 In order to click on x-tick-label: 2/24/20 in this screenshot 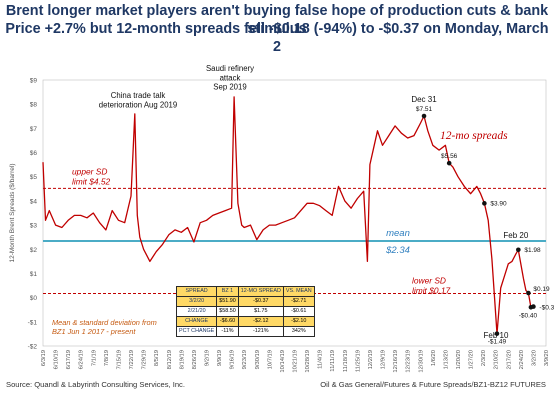, I will do `click(522, 359)`.